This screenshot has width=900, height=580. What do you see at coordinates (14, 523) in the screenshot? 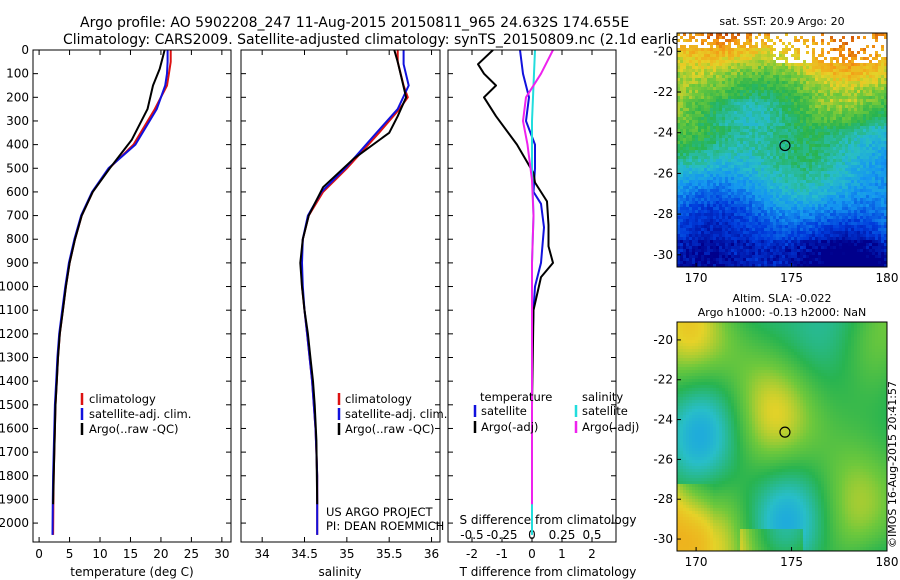
I see `temperature-y-tick-label: 2000` at bounding box center [14, 523].